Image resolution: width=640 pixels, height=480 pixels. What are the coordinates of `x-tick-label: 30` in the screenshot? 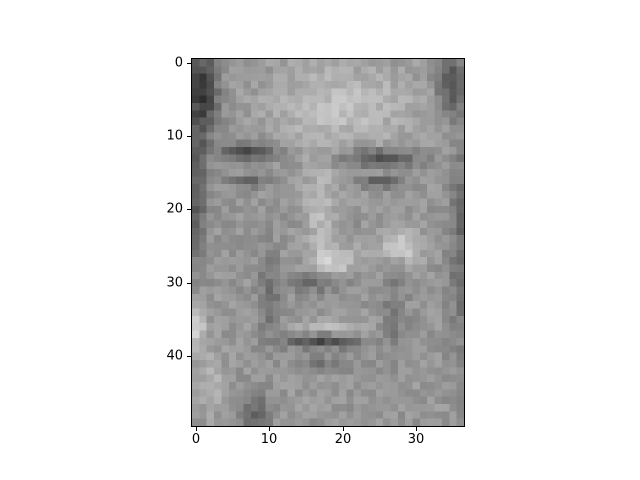 It's located at (416, 439).